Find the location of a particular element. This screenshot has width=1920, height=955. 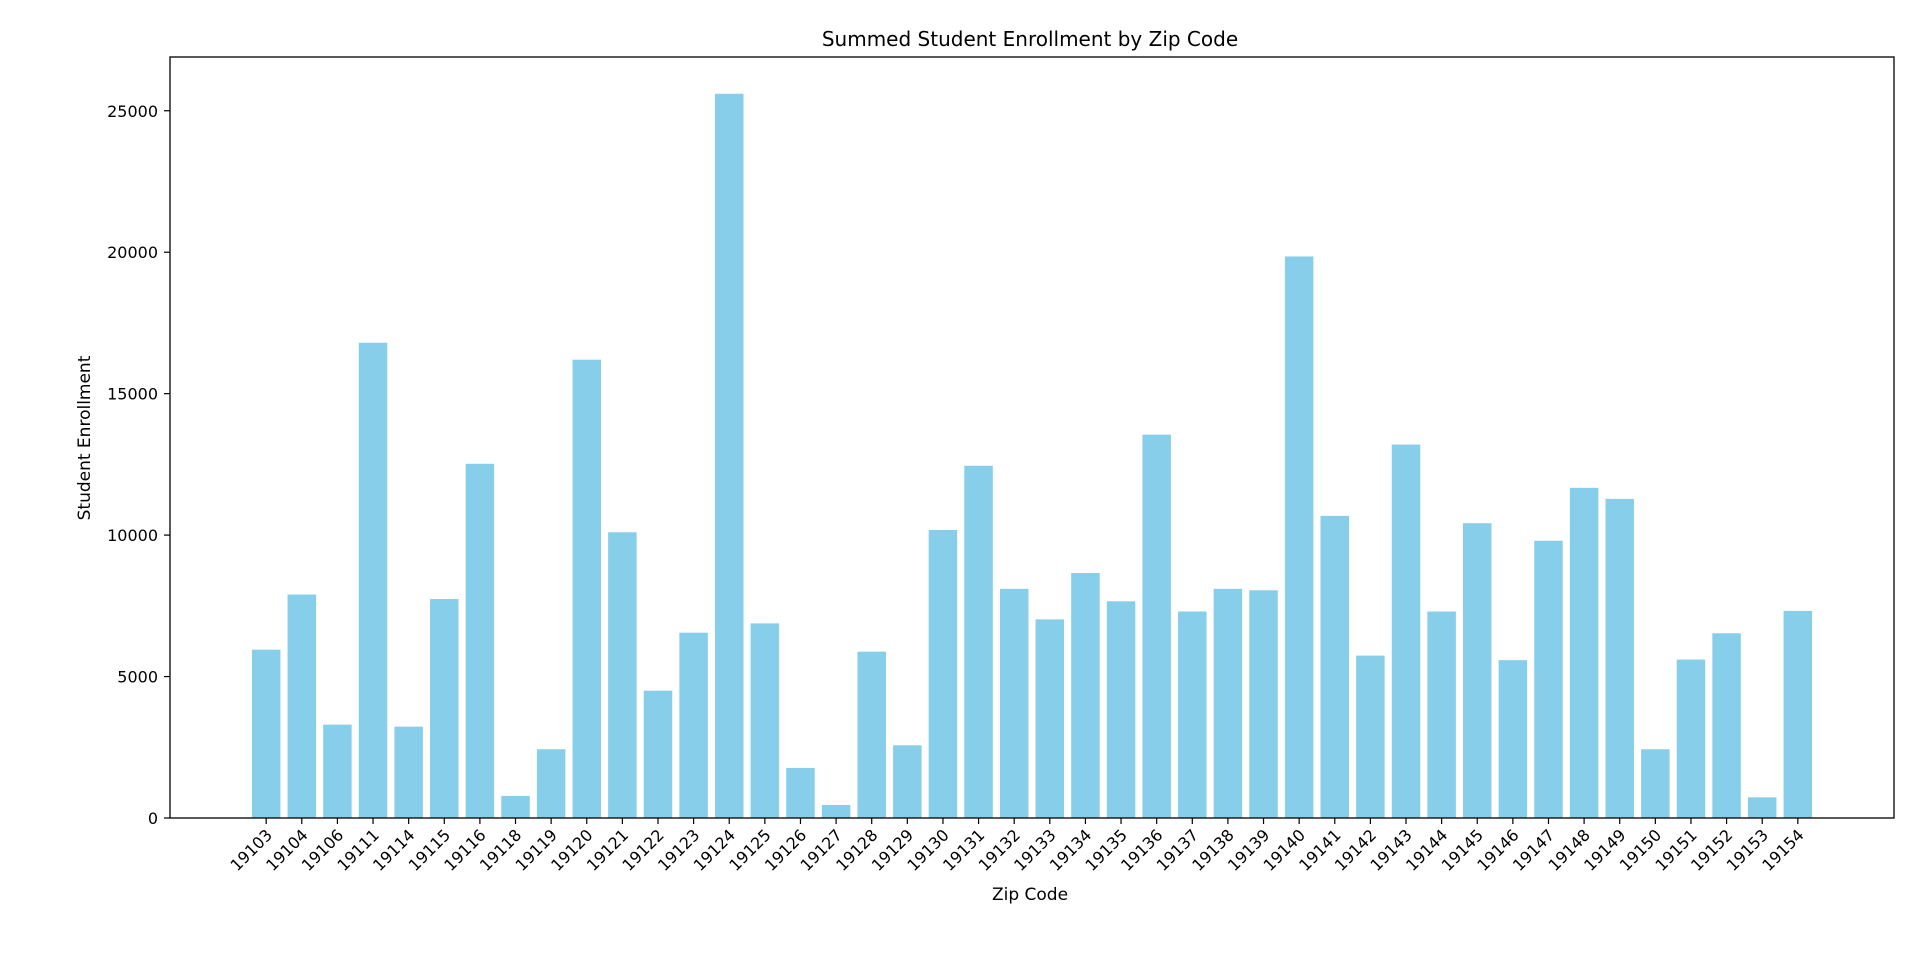

y-tick-label: 0 is located at coordinates (153, 818).